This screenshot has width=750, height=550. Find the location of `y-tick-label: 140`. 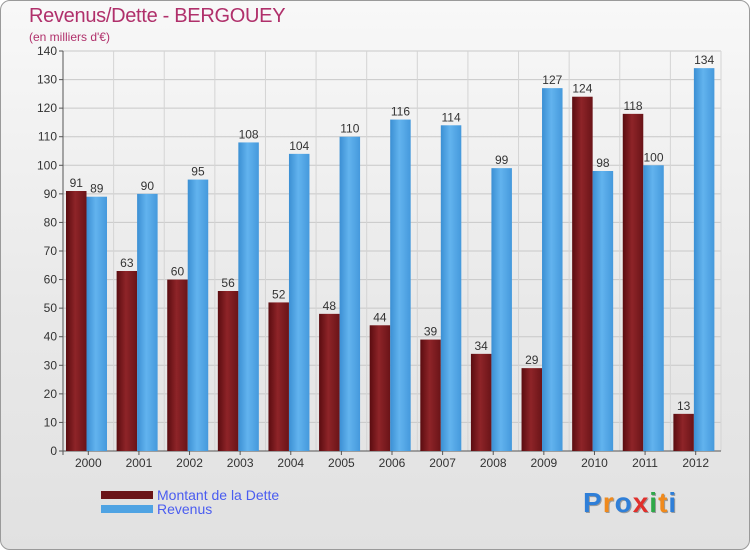

y-tick-label: 140 is located at coordinates (47, 51).